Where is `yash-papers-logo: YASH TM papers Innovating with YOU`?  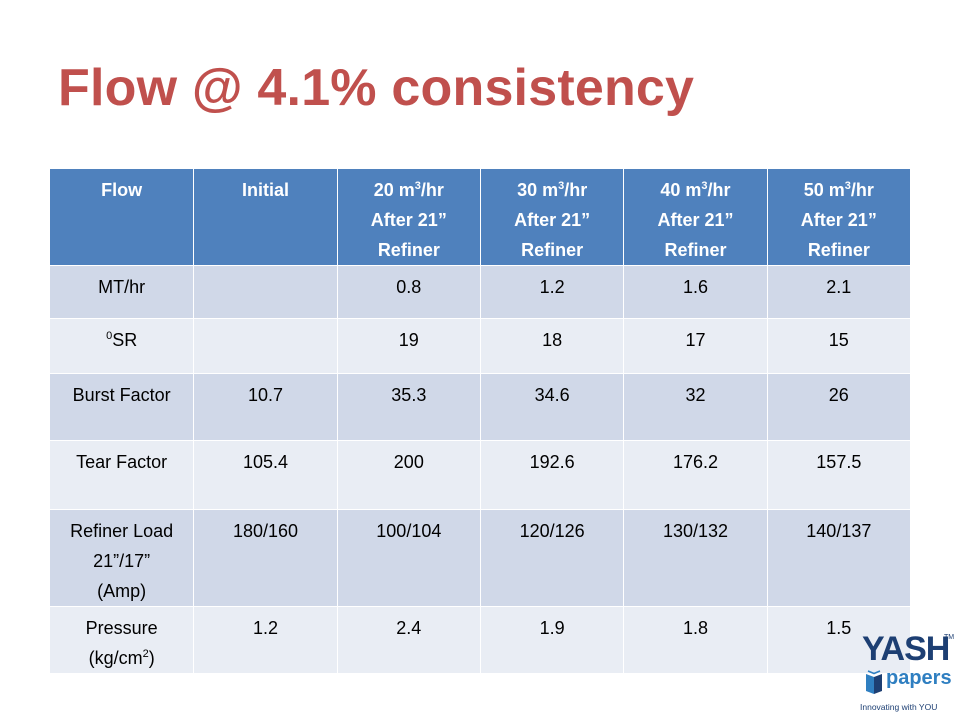 yash-papers-logo: YASH TM papers Innovating with YOU is located at coordinates (906, 674).